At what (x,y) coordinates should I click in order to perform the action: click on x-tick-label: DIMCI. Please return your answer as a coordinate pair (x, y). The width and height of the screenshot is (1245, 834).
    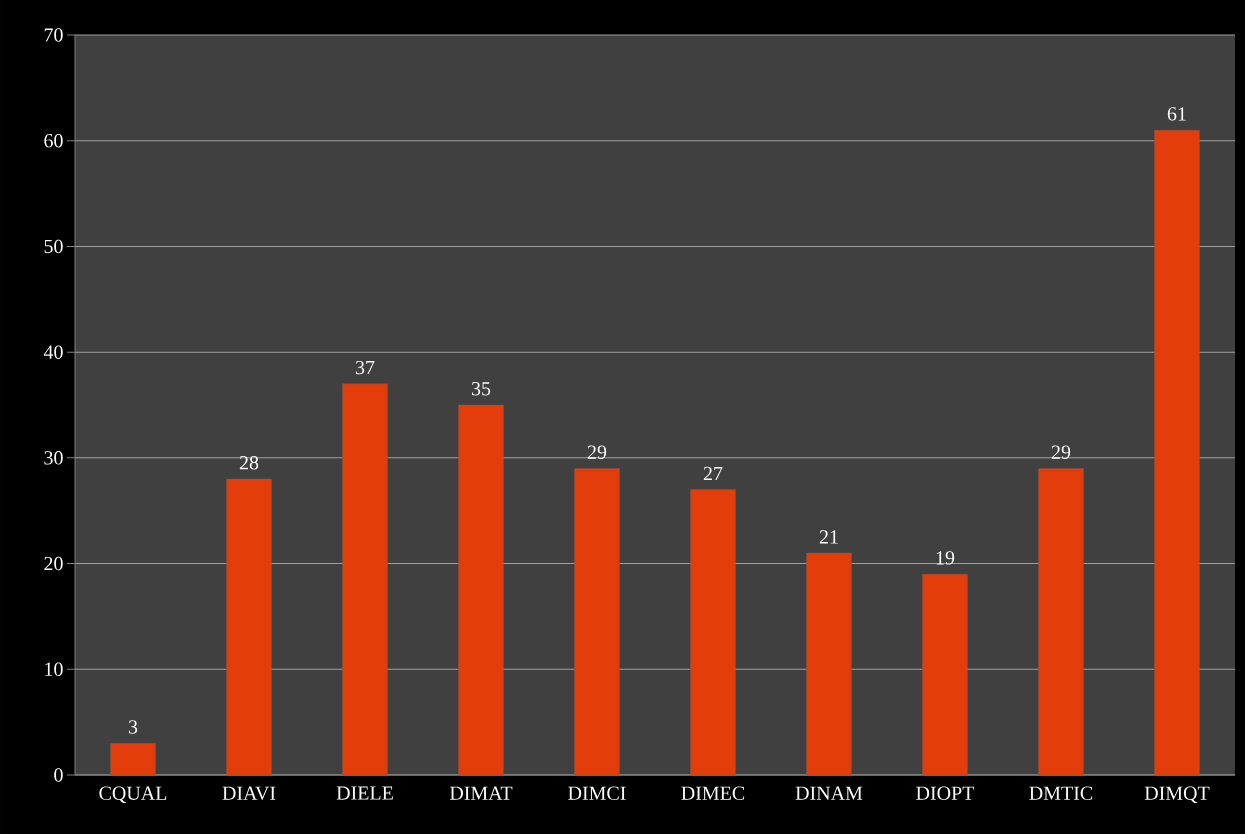
    Looking at the image, I should click on (597, 793).